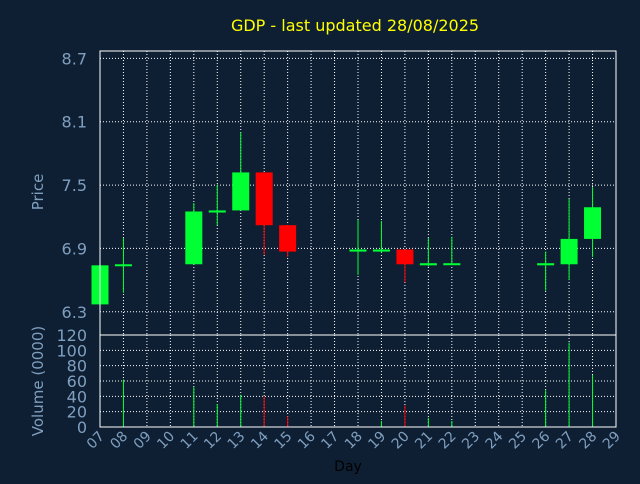 The image size is (640, 484). What do you see at coordinates (38, 192) in the screenshot?
I see `price-axis-label: Price` at bounding box center [38, 192].